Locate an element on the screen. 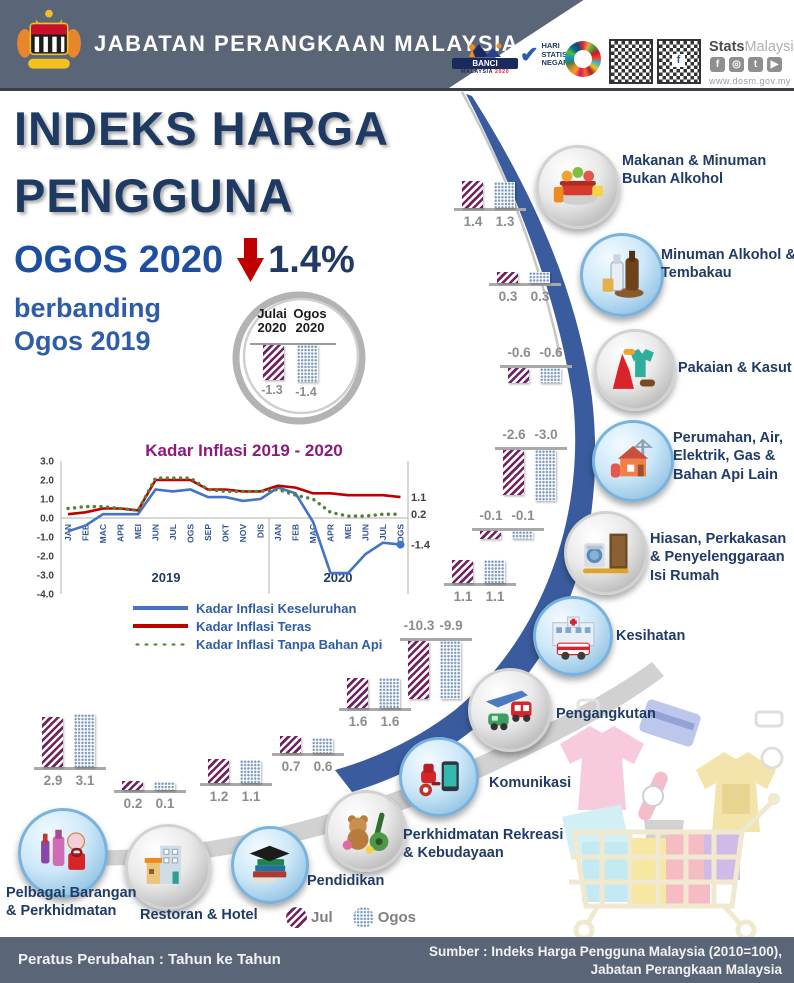 The image size is (794, 983). headline-month: OGOS 2020 is located at coordinates (119, 259).